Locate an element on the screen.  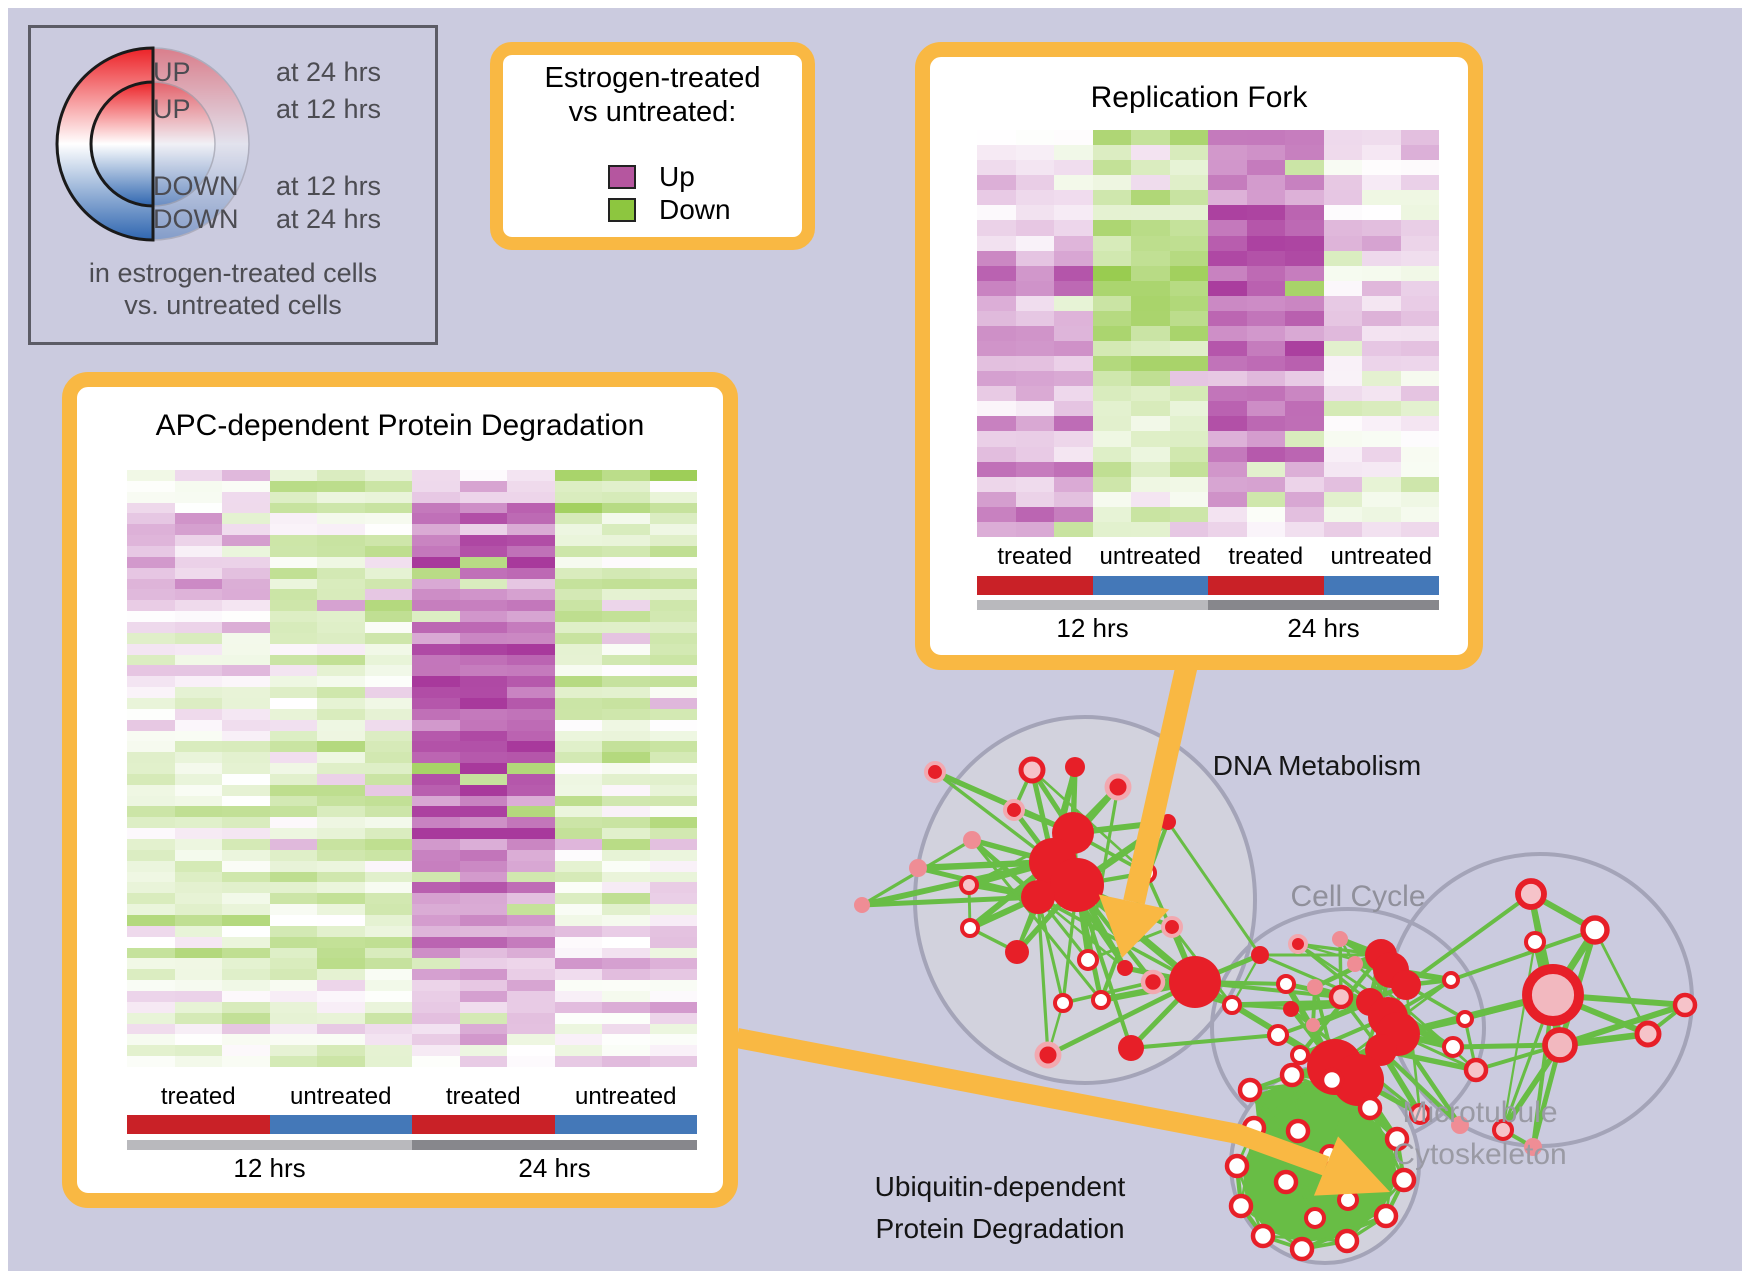
replication-fork-heatmap is located at coordinates (1208, 333).